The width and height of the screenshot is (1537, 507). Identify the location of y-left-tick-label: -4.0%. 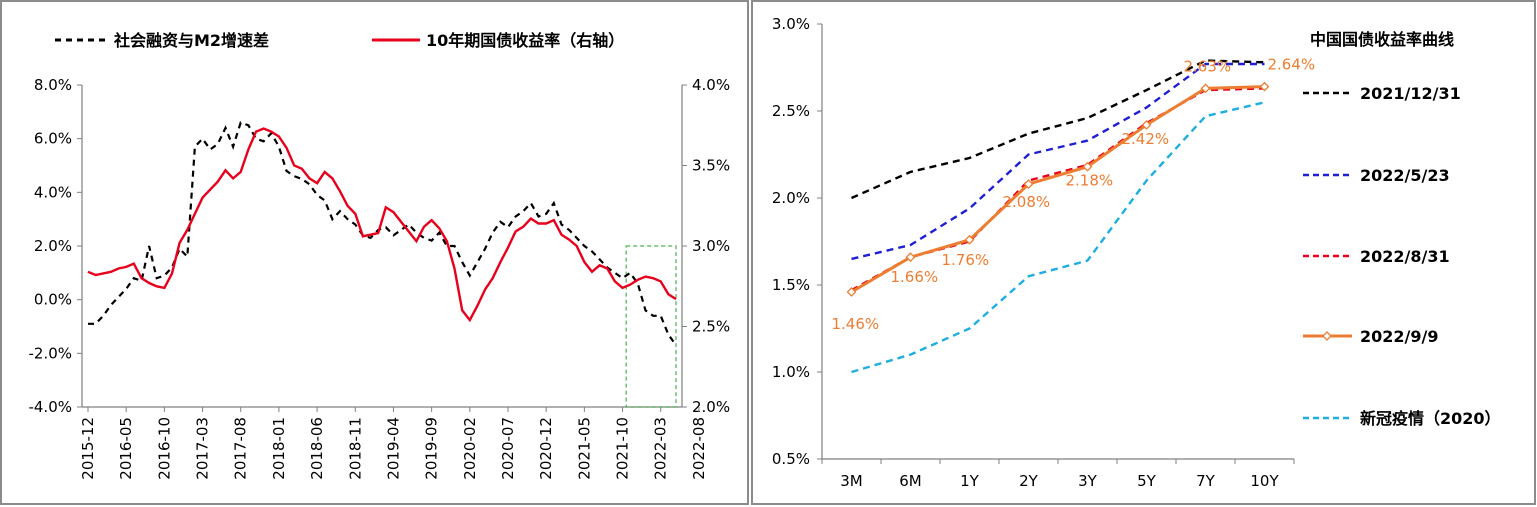
(50, 407).